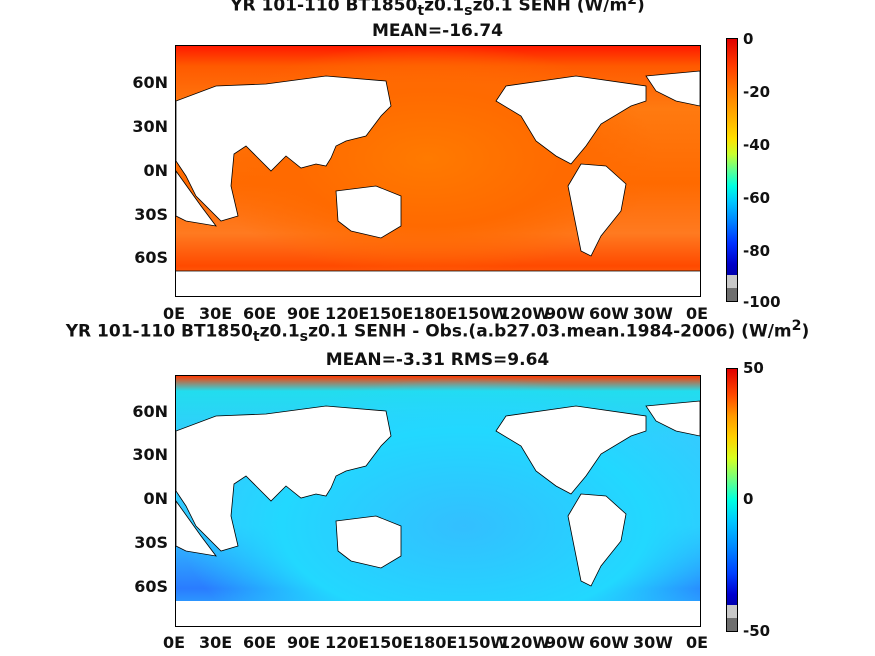 This screenshot has height=656, width=875. Describe the element at coordinates (151, 257) in the screenshot. I see `top-ytick-60s: 60S` at that location.